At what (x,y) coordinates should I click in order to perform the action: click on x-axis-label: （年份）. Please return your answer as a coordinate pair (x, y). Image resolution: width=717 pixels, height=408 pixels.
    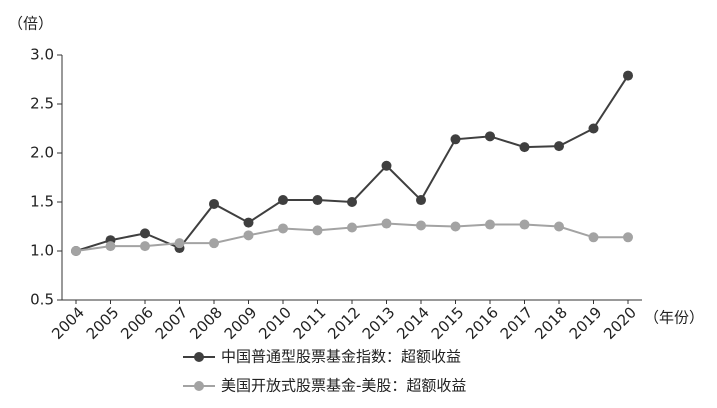
    Looking at the image, I should click on (674, 318).